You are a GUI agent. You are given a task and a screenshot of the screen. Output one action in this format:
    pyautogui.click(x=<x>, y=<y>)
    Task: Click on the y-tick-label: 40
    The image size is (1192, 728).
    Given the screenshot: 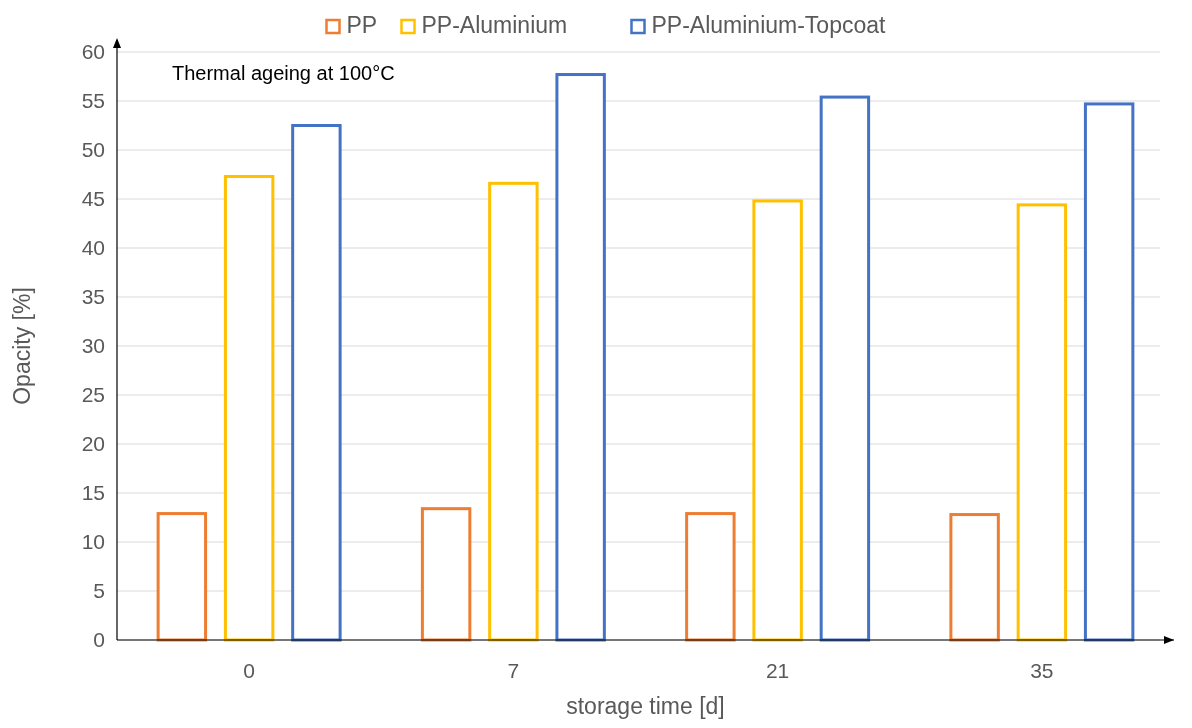 What is the action you would take?
    pyautogui.click(x=93, y=248)
    